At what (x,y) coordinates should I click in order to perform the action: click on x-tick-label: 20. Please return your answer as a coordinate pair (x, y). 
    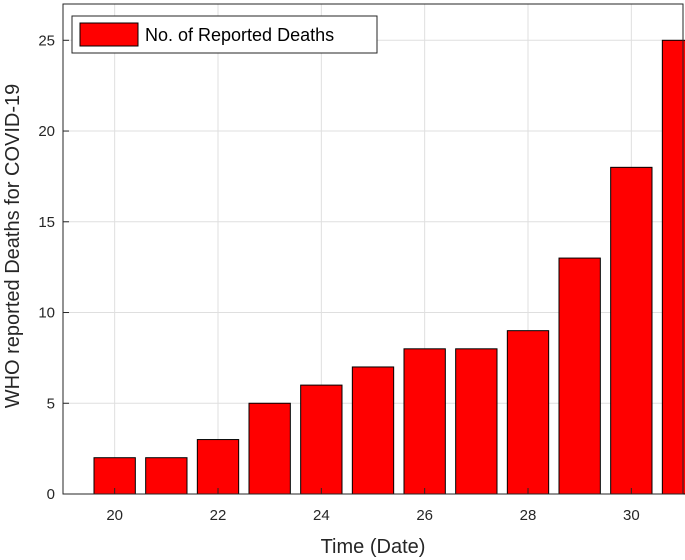
    Looking at the image, I should click on (114, 515).